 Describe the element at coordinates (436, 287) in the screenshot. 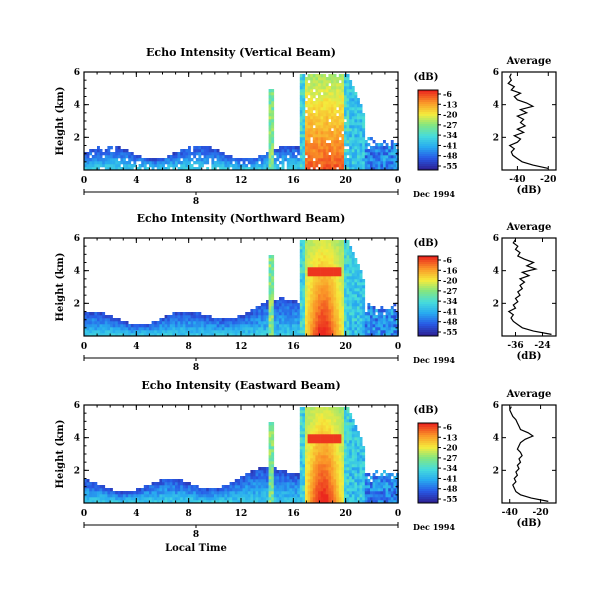

I see `colorbar: (dB) -6-16-20-27-34-41-48-55` at that location.